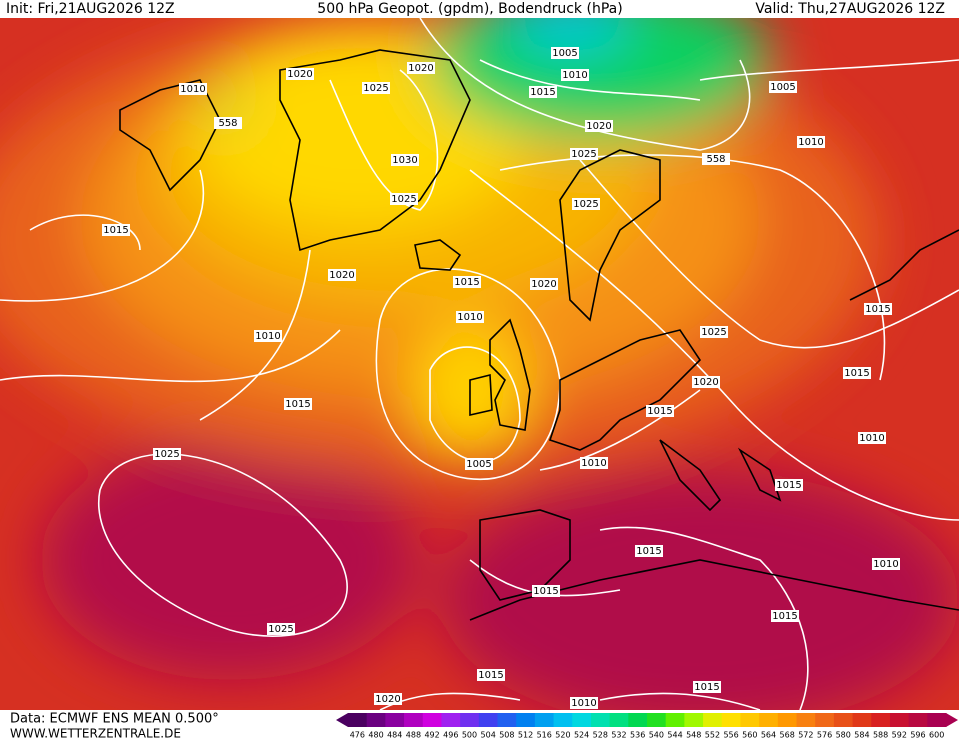 This screenshot has width=959, height=745. I want to click on scale-arrow-right, so click(952, 720).